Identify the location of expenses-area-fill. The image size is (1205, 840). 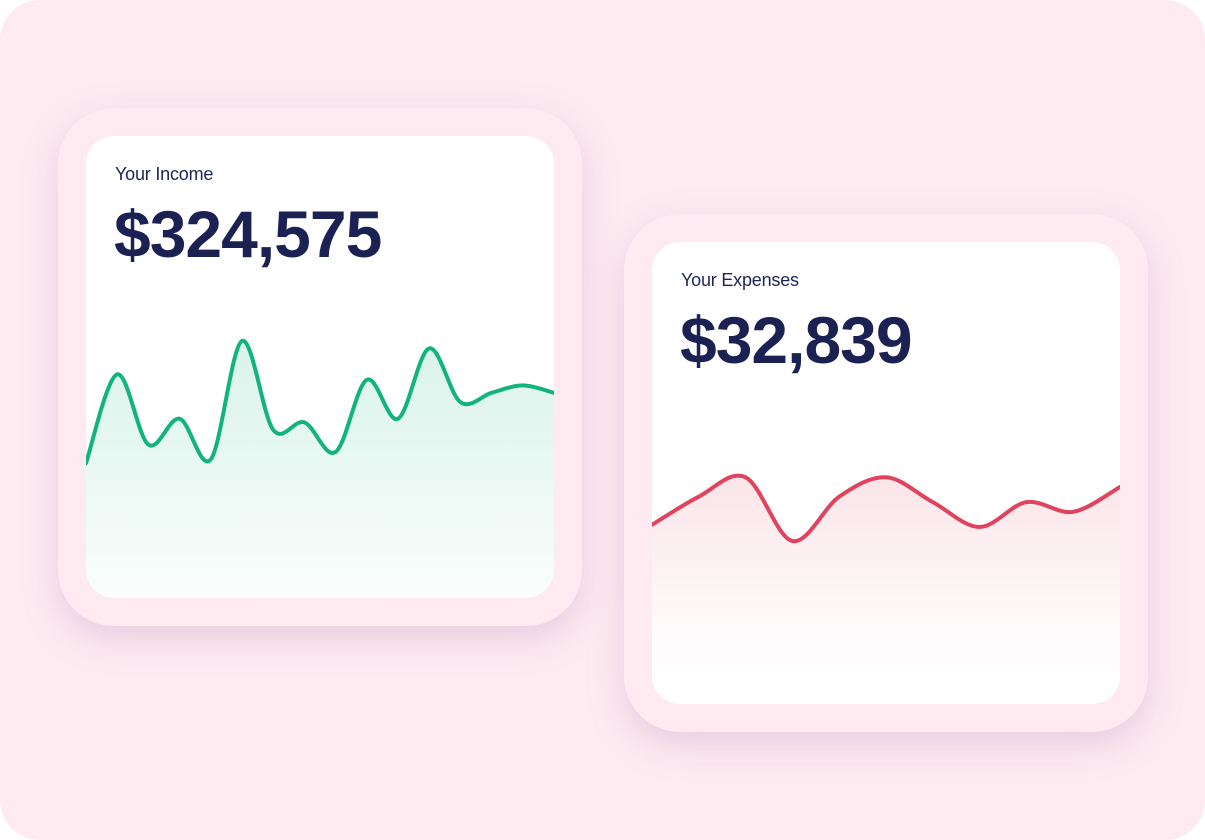
(886, 589).